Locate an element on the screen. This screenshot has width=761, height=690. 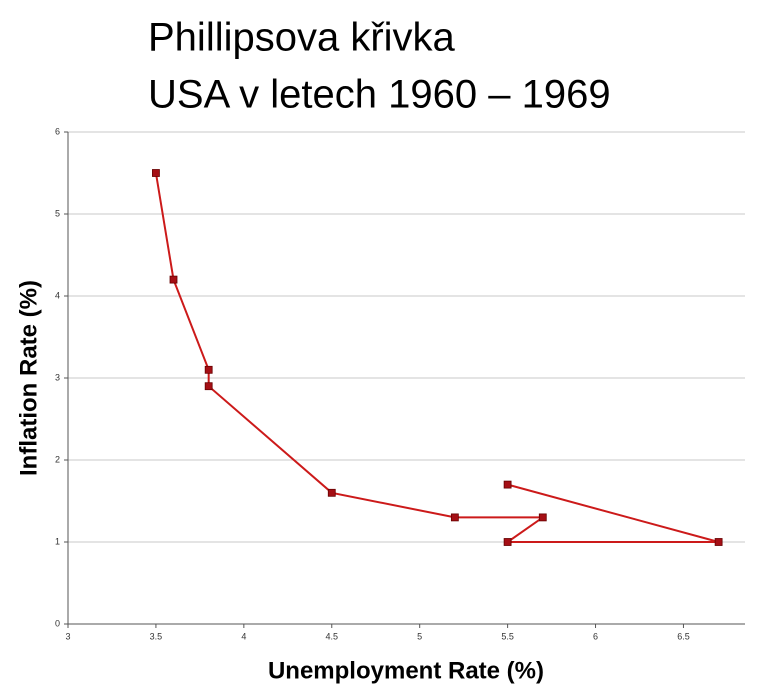
x-axis-label: Unemployment Rate (%) is located at coordinates (406, 670).